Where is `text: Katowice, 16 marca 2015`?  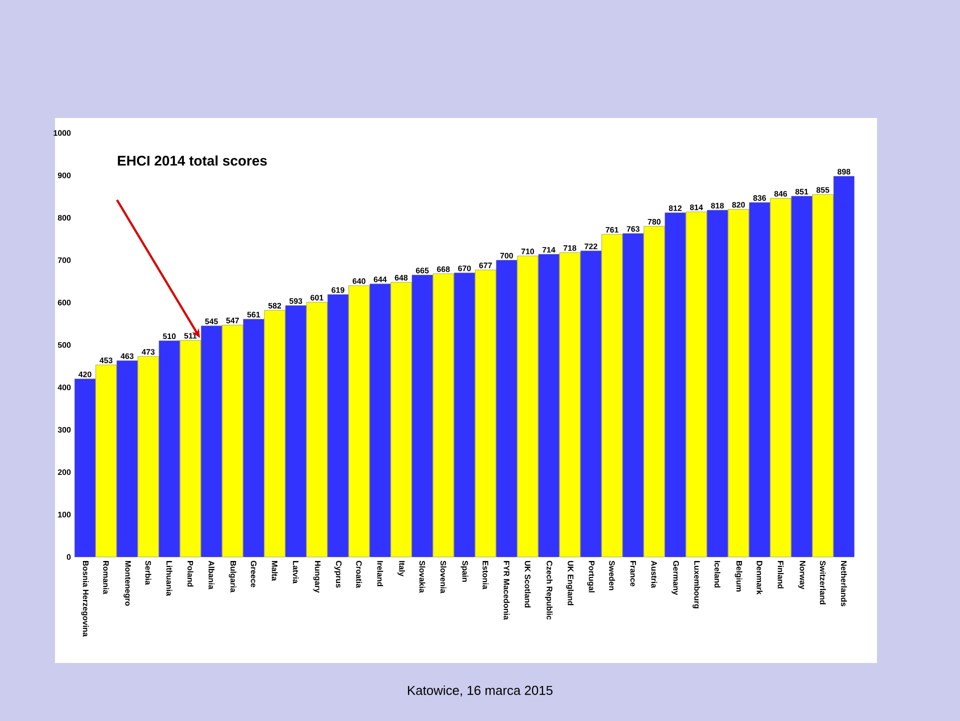 text: Katowice, 16 marca 2015 is located at coordinates (480, 691).